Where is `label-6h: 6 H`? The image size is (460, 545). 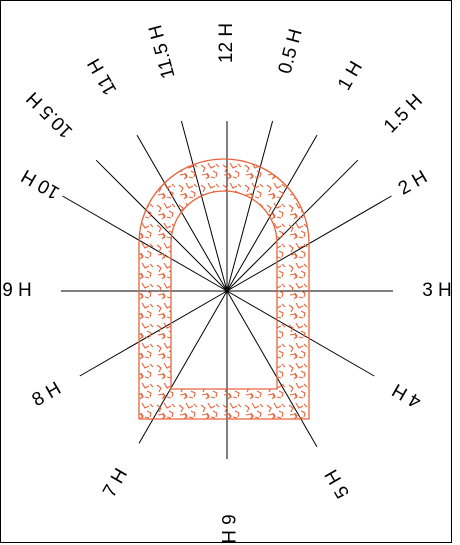
label-6h: 6 H is located at coordinates (227, 528).